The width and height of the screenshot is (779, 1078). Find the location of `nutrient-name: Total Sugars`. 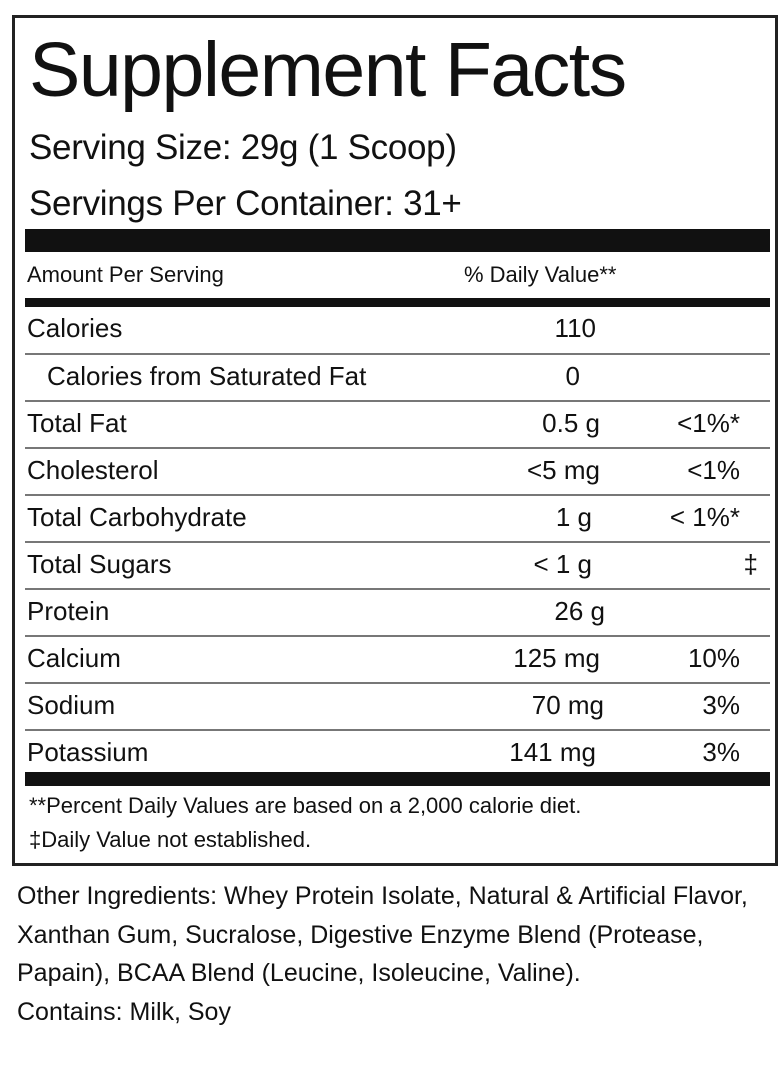

nutrient-name: Total Sugars is located at coordinates (99, 564).